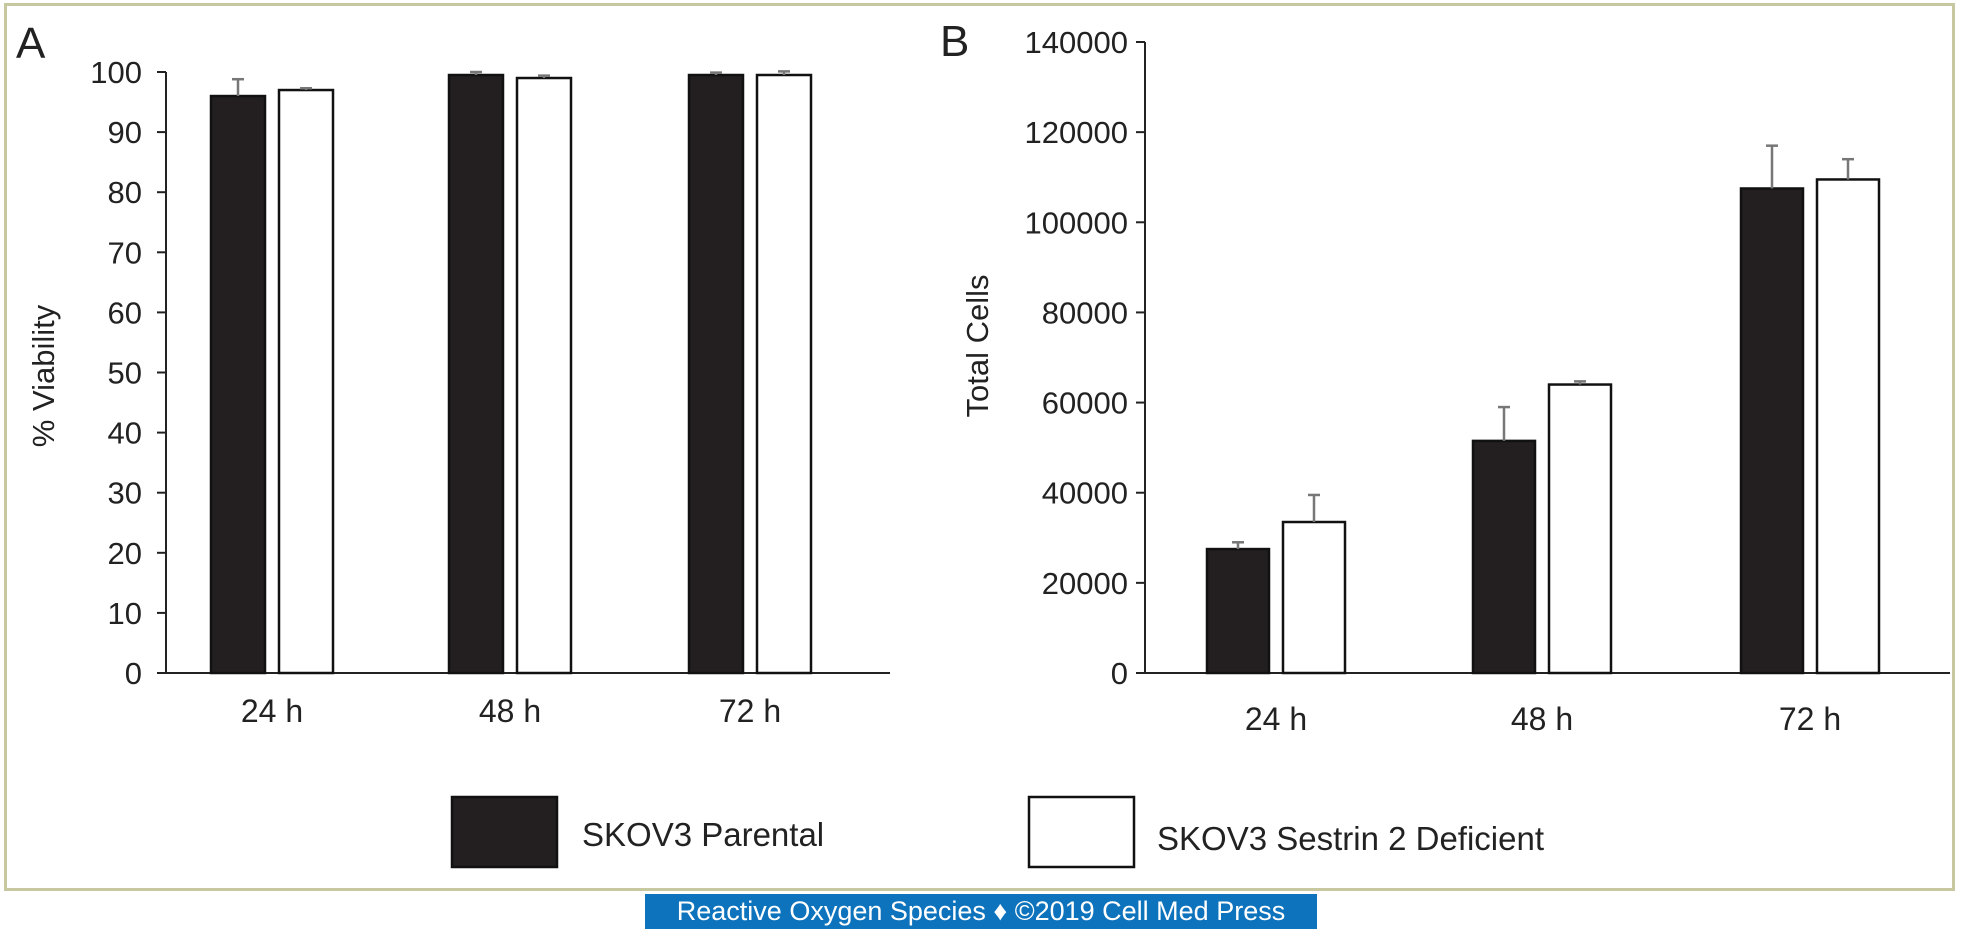 The image size is (1965, 935). I want to click on legend-label: SKOV3 Parental, so click(703, 834).